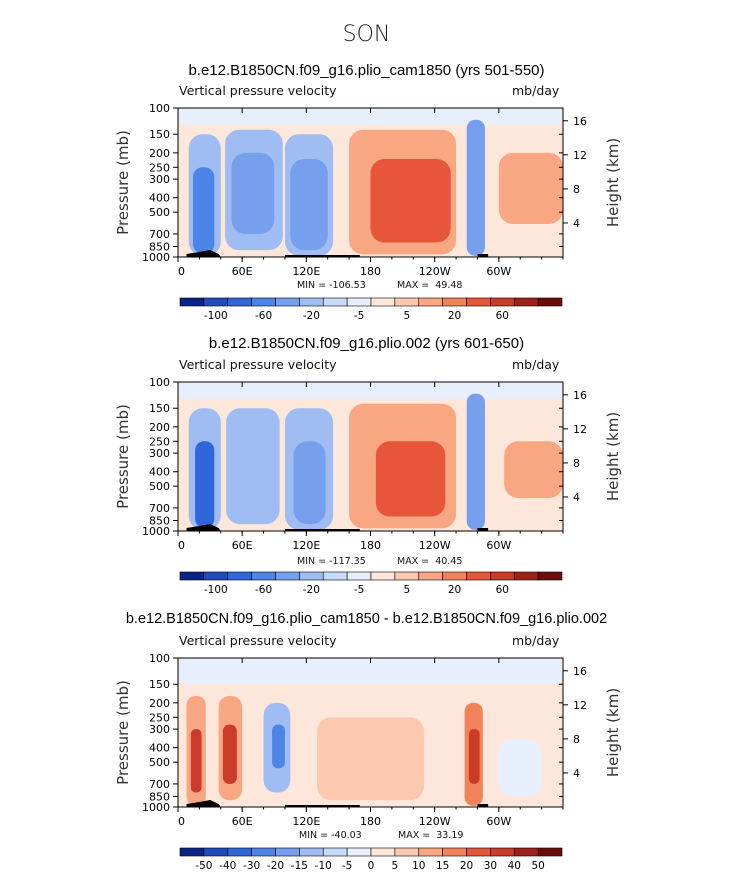  What do you see at coordinates (242, 271) in the screenshot?
I see `x-tick-label: 60E` at bounding box center [242, 271].